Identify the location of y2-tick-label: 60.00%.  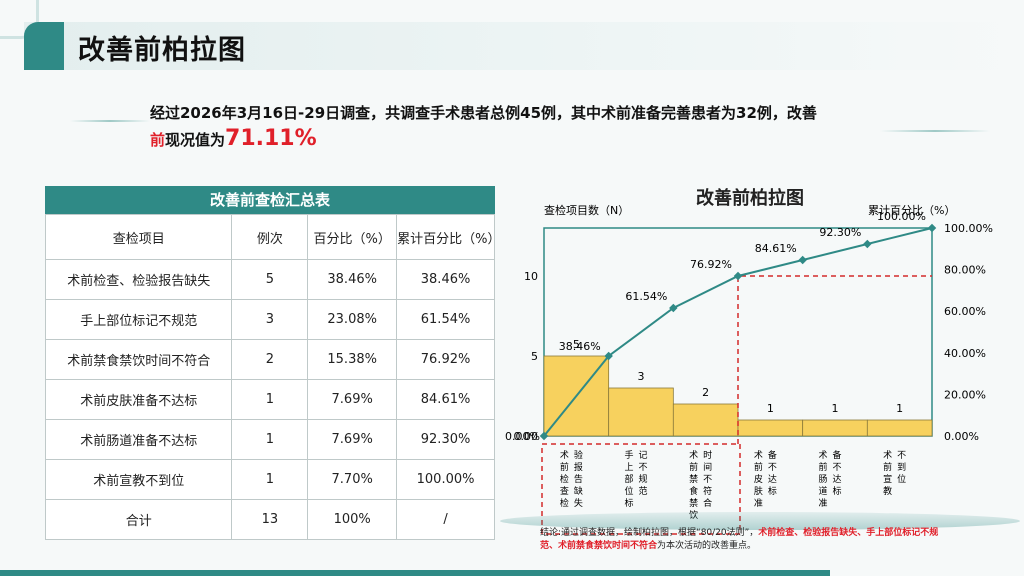
(965, 311).